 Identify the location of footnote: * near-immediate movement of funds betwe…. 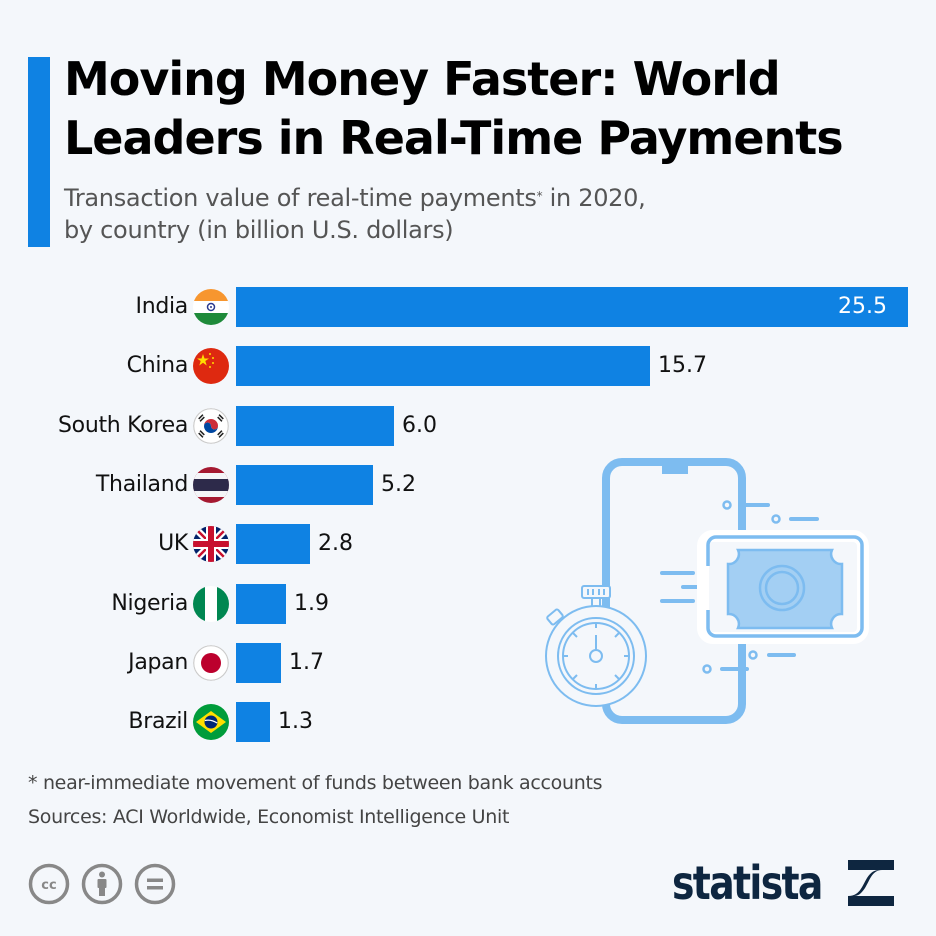
(315, 783).